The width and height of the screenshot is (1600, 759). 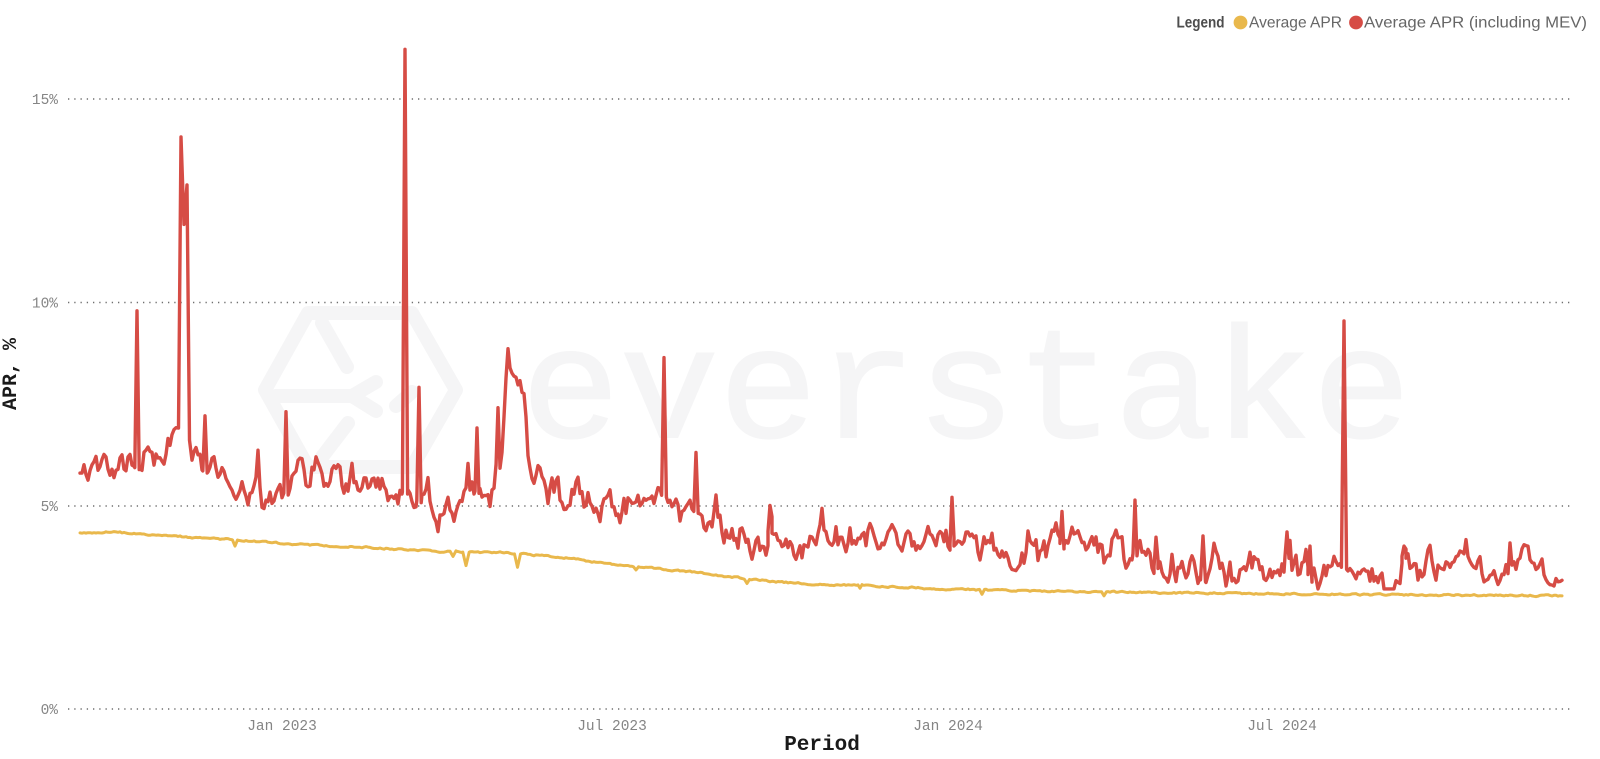 What do you see at coordinates (11, 373) in the screenshot?
I see `svg-text: APR, %` at bounding box center [11, 373].